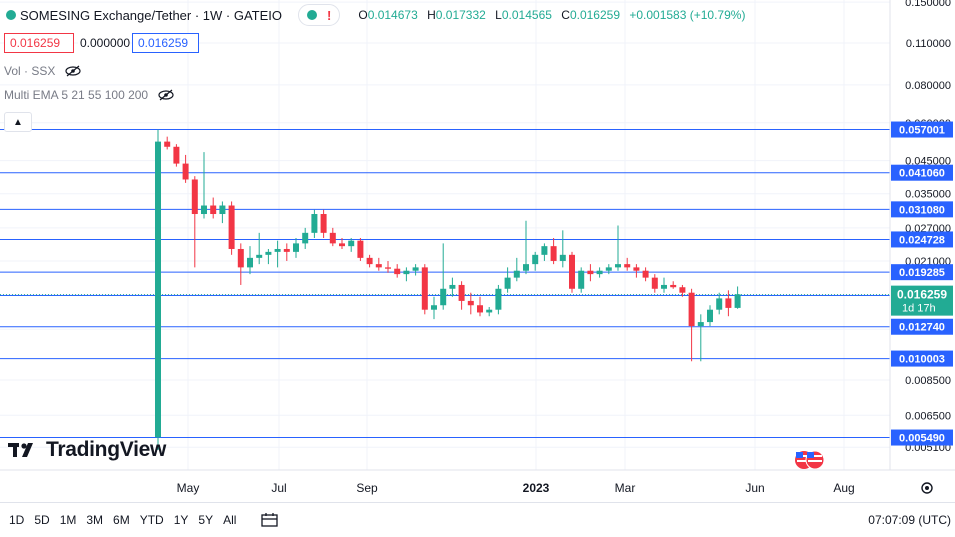 Image resolution: width=955 pixels, height=537 pixels. What do you see at coordinates (30, 71) in the screenshot?
I see `volume-indicator-label: Vol · SSX` at bounding box center [30, 71].